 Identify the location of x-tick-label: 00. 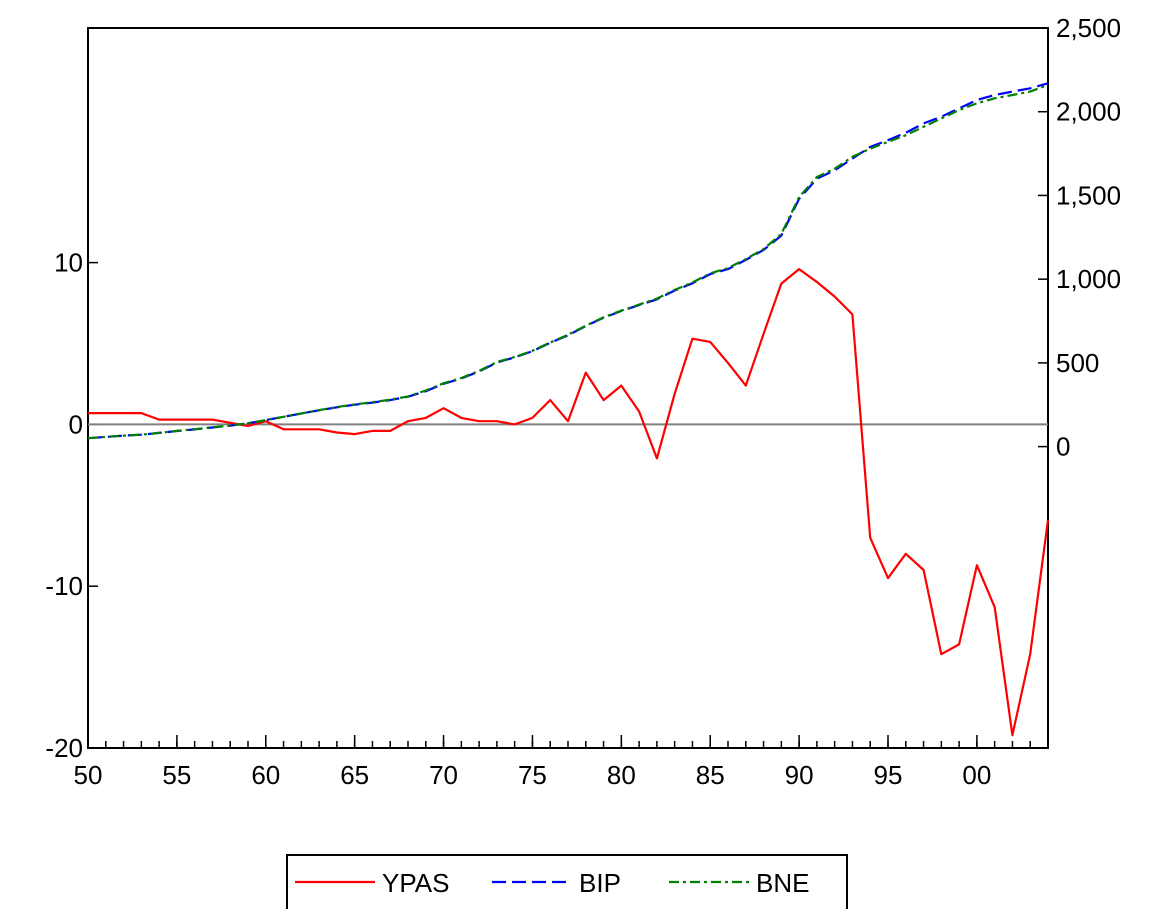
(976, 775).